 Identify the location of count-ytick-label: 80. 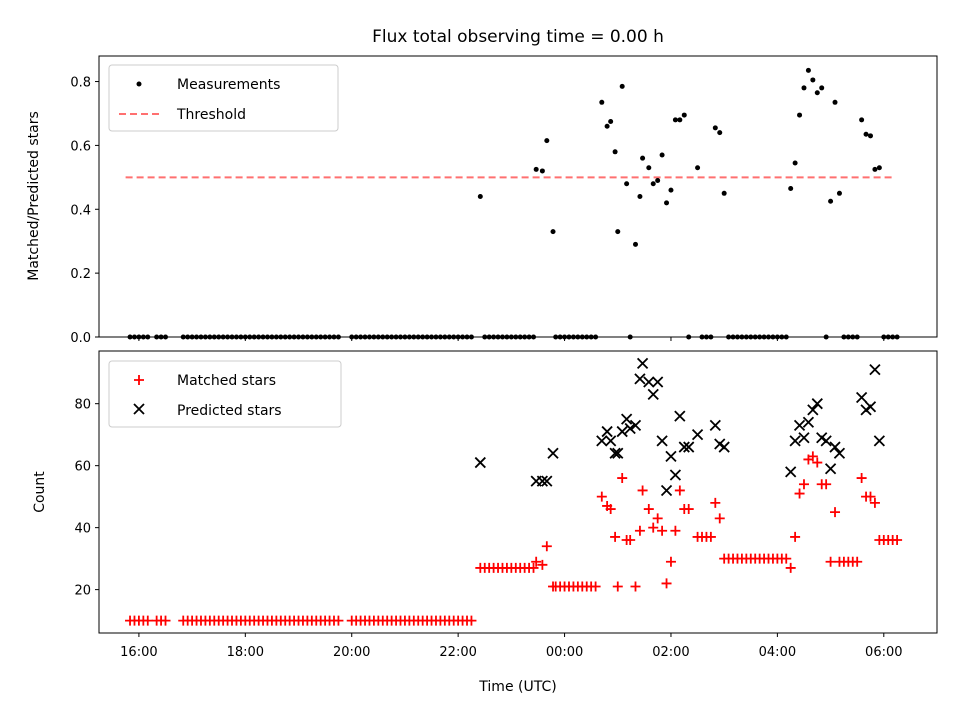
(82, 405).